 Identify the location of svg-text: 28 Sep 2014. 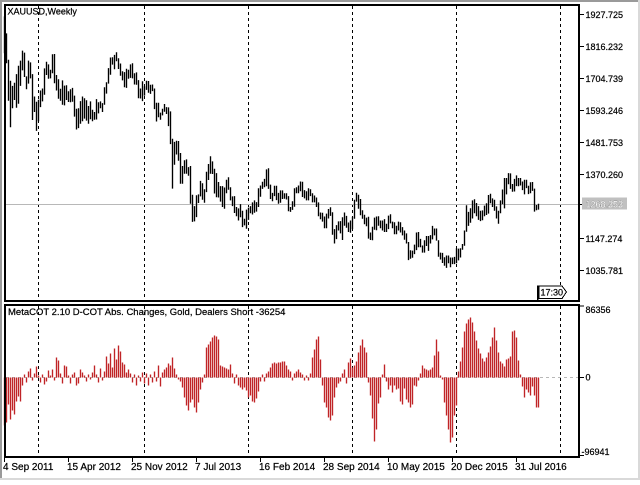
(351, 467).